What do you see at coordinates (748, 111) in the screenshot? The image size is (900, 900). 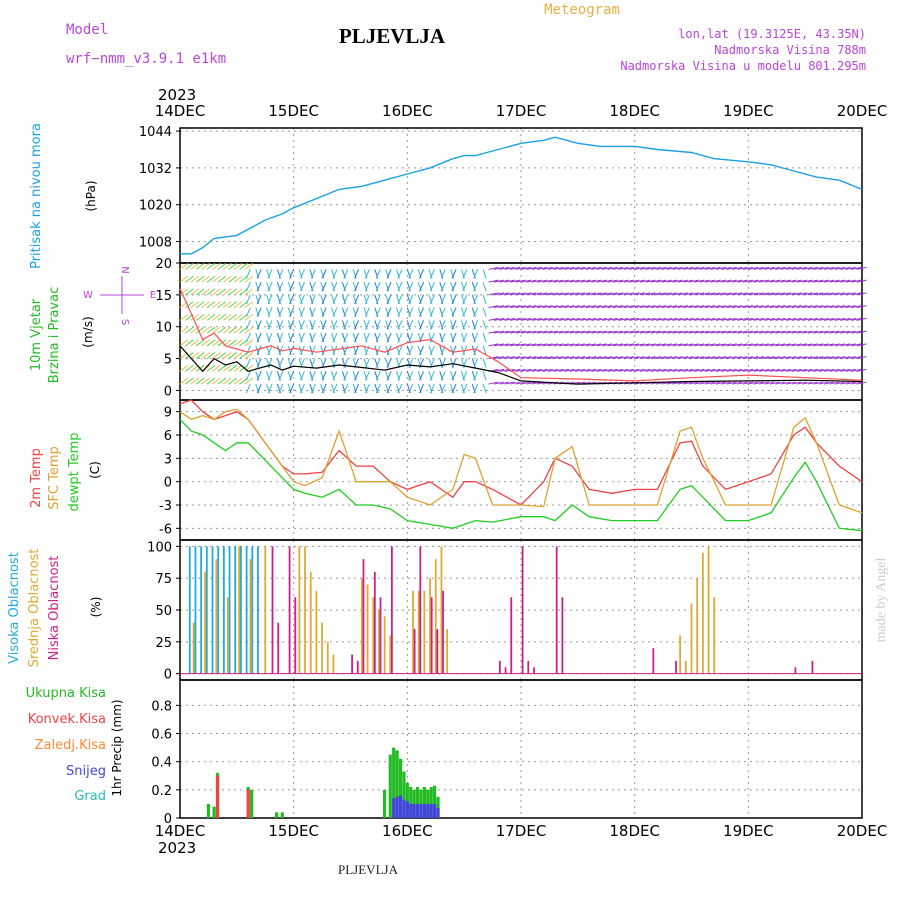 I see `x-tick-label-19dec: 19DEC` at bounding box center [748, 111].